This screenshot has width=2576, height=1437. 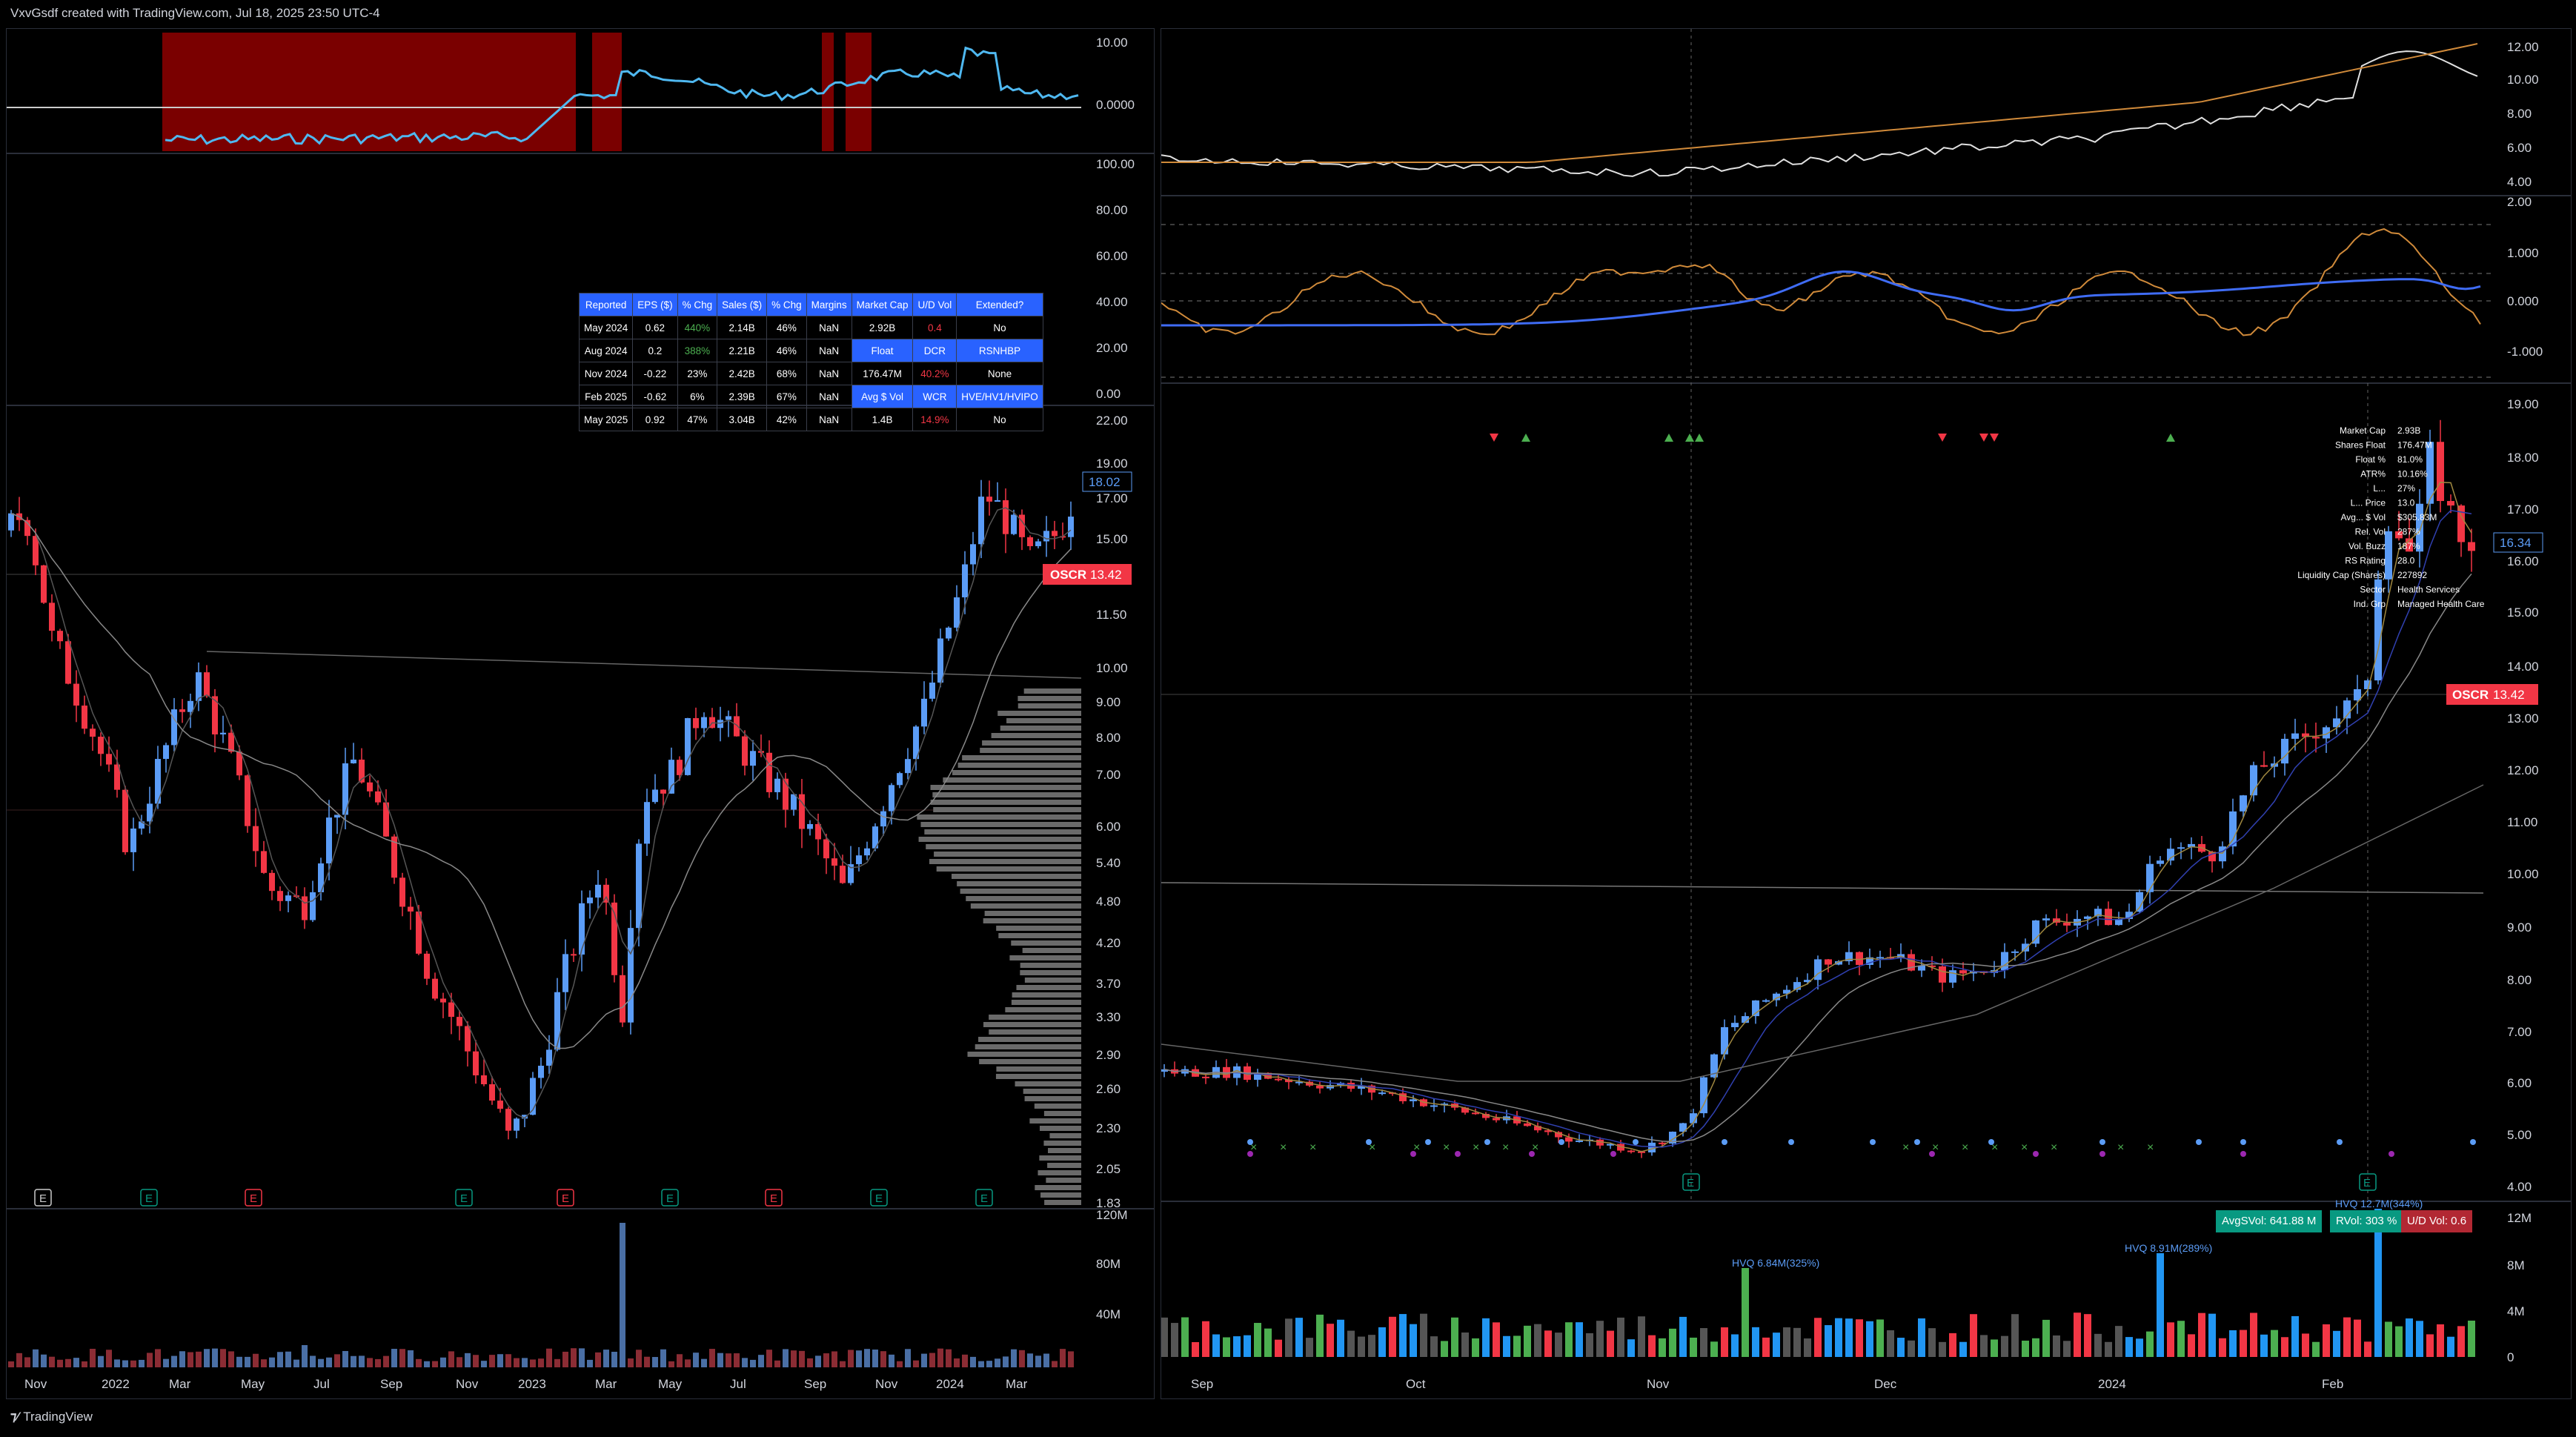 I want to click on earnings-marker-box, so click(x=1691, y=1182).